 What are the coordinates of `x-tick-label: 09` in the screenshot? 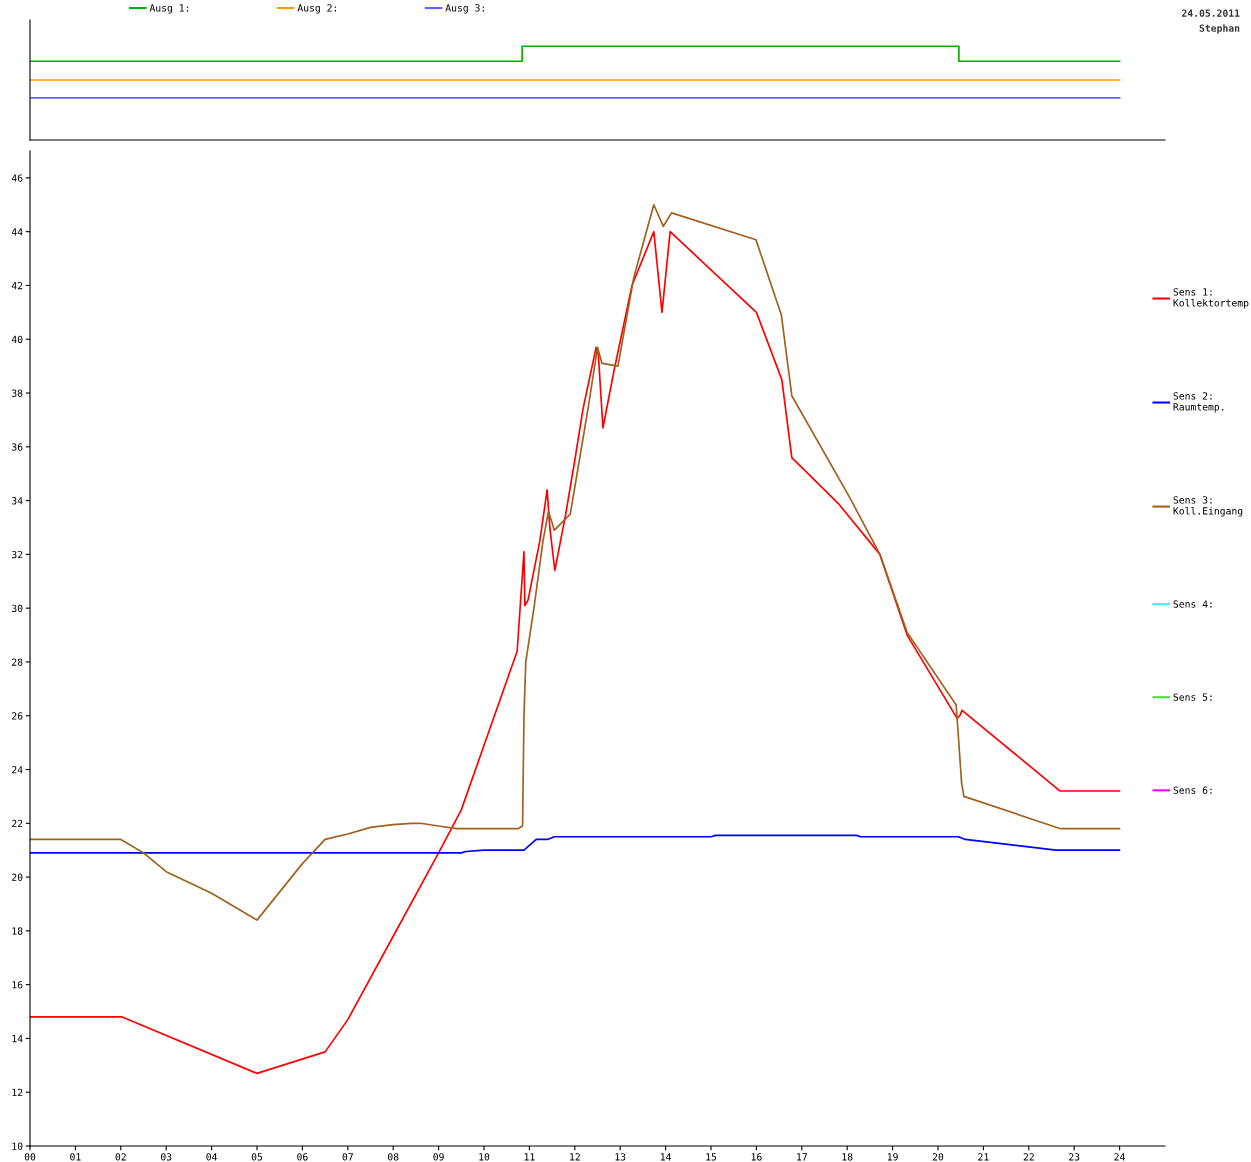 It's located at (438, 1157).